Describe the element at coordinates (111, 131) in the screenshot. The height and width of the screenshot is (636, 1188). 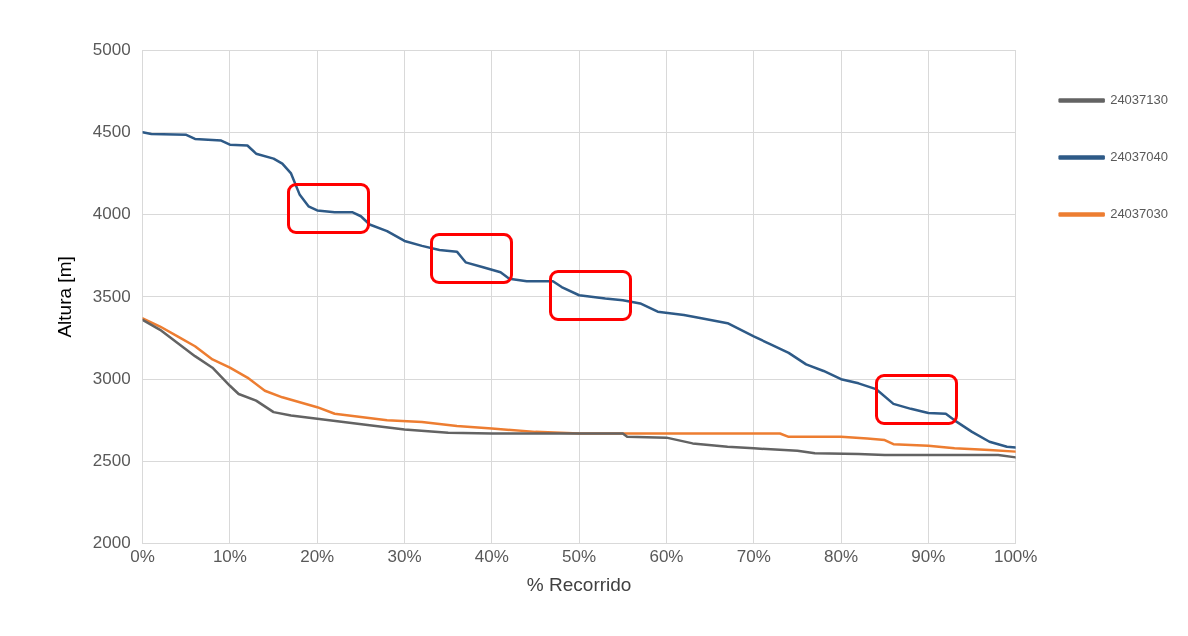
I see `y-tick-label: 4500` at that location.